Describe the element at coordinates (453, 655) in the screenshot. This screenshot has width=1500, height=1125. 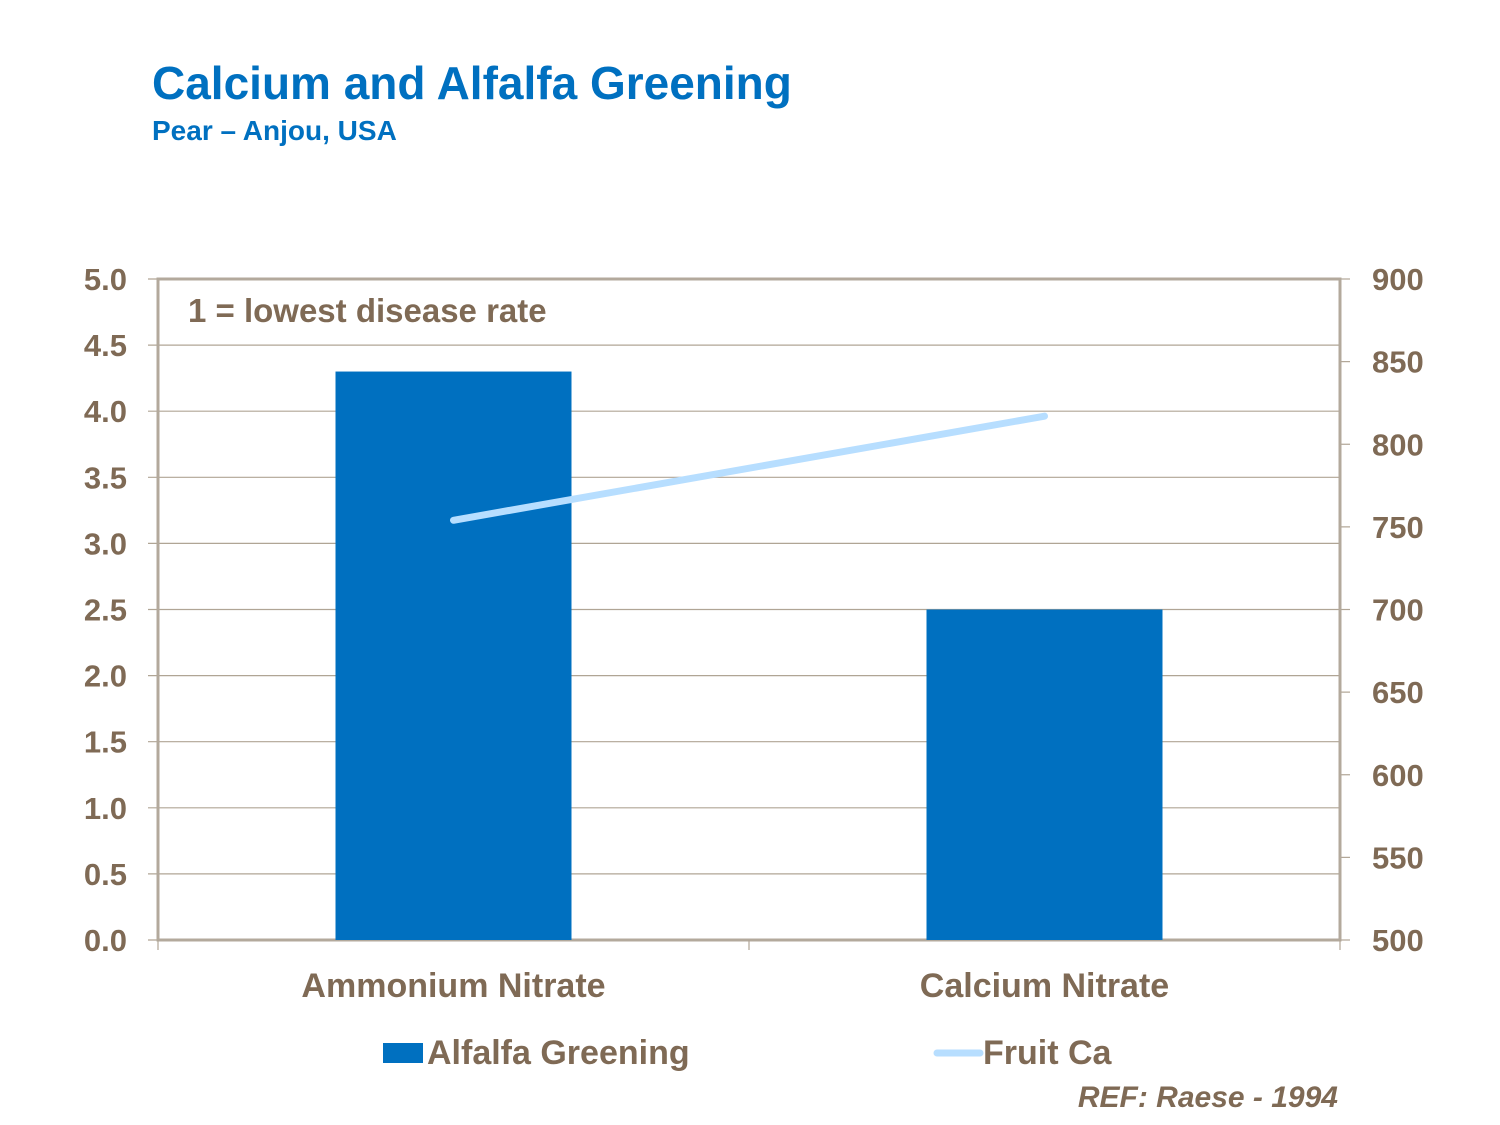
I see `bar-ammonium-nitrate` at that location.